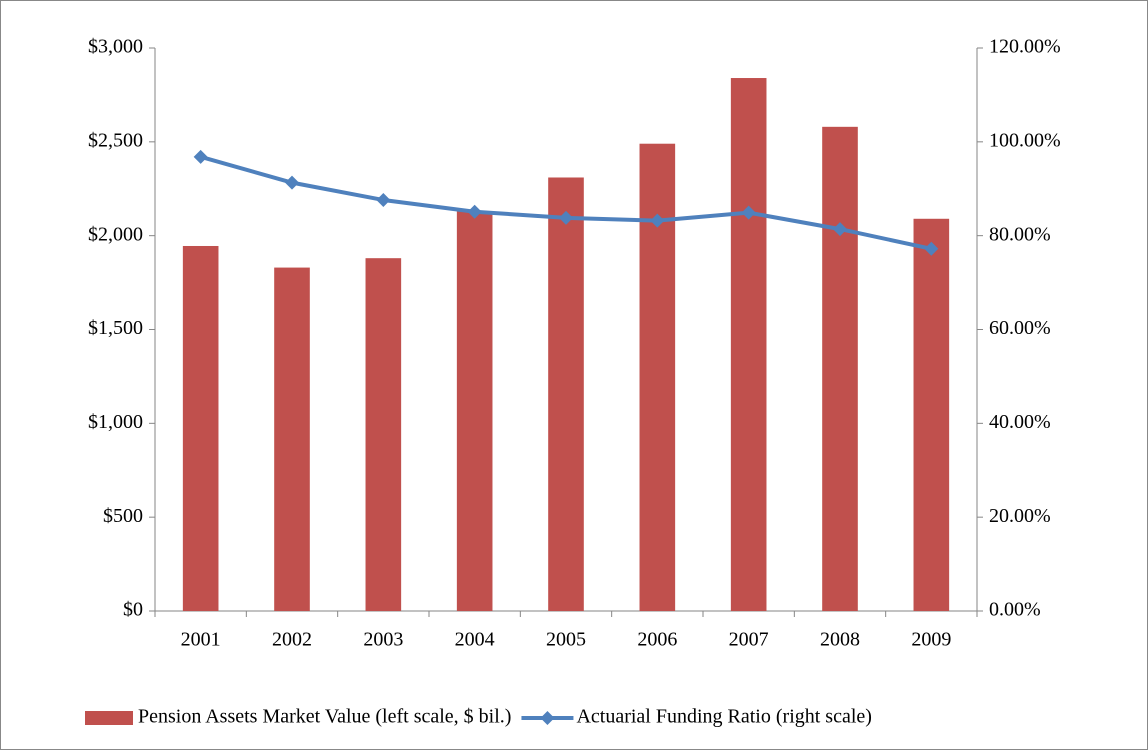 The width and height of the screenshot is (1148, 750). Describe the element at coordinates (1025, 47) in the screenshot. I see `y2-tick-label: 120.00%` at that location.